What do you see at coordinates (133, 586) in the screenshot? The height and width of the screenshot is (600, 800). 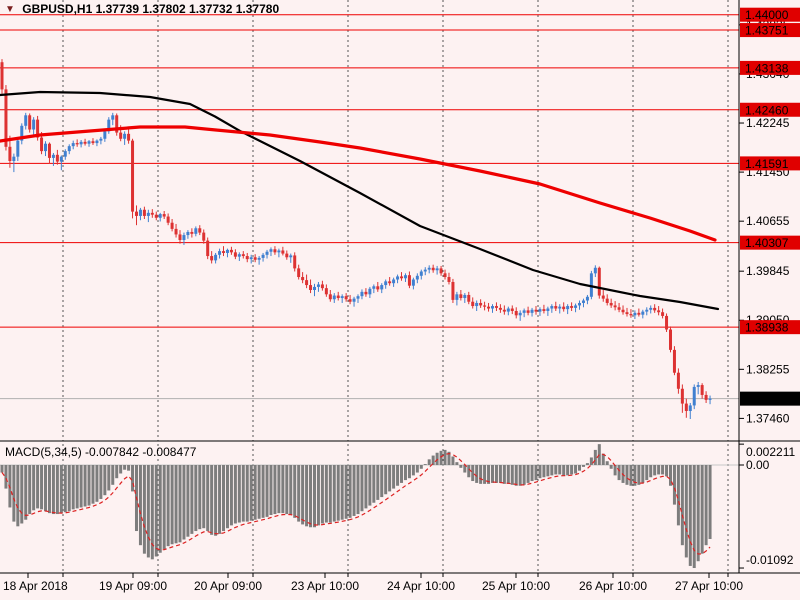 I see `x-axis-label: 19 Apr 09:00` at bounding box center [133, 586].